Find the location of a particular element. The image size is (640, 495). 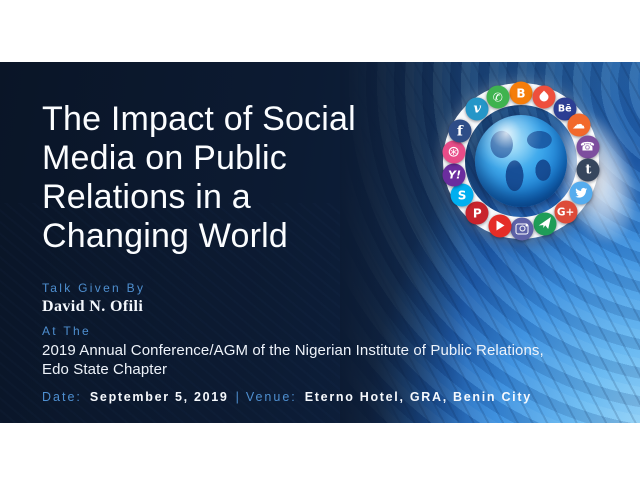

skype-icon: S is located at coordinates (462, 195).